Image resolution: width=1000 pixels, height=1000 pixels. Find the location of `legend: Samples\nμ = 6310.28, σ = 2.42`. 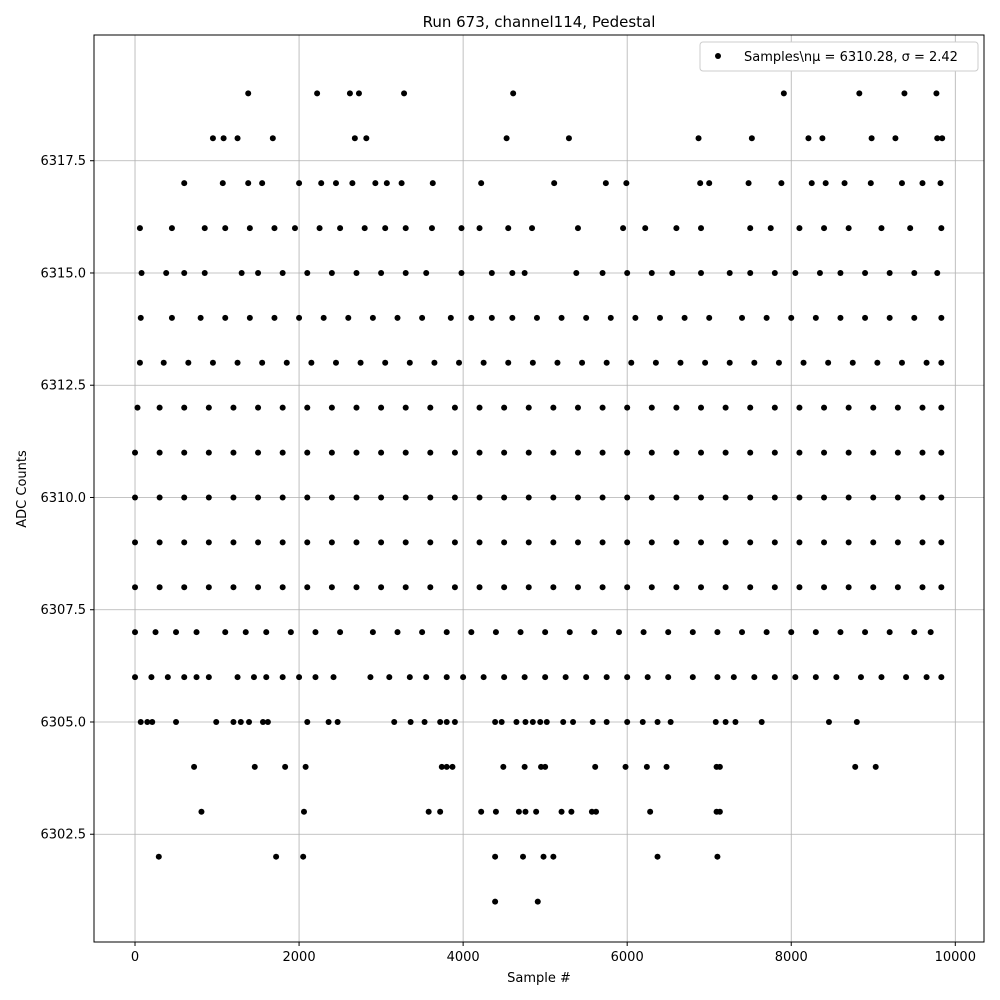

legend: Samples\nμ = 6310.28, σ = 2.42 is located at coordinates (839, 56).